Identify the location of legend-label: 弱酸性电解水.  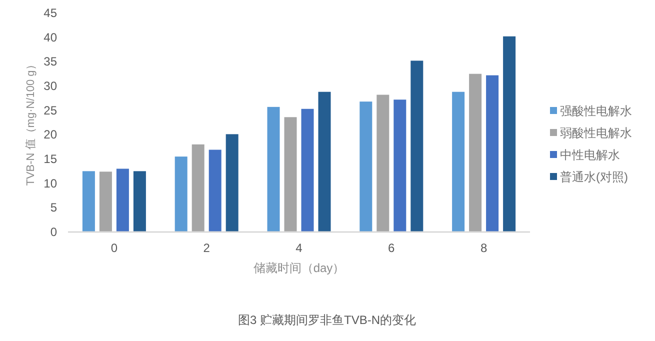
(596, 133).